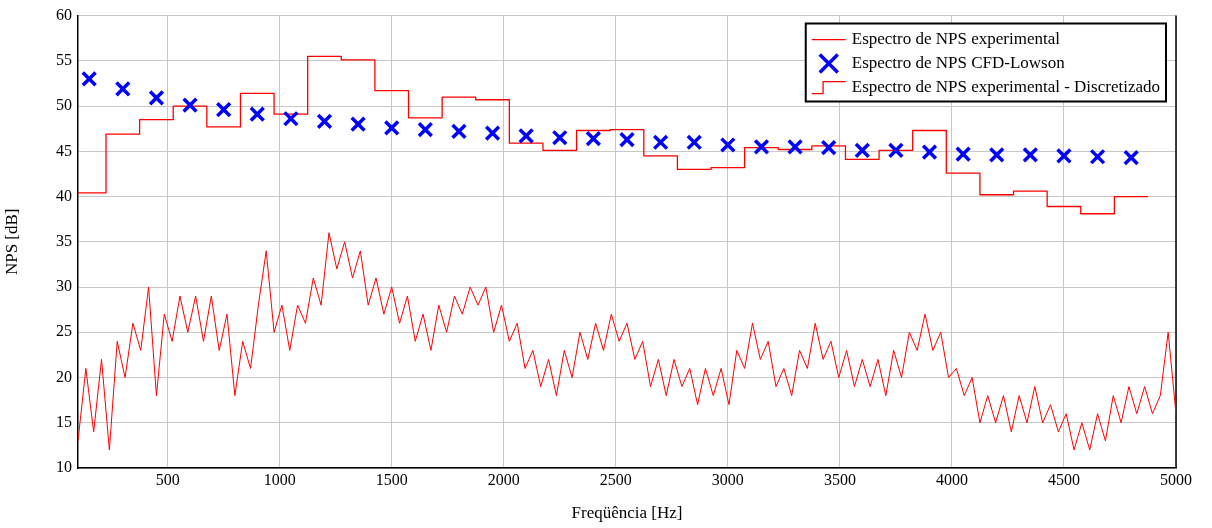 The height and width of the screenshot is (528, 1212). Describe the element at coordinates (951, 479) in the screenshot. I see `x-tick-label: 4000` at that location.